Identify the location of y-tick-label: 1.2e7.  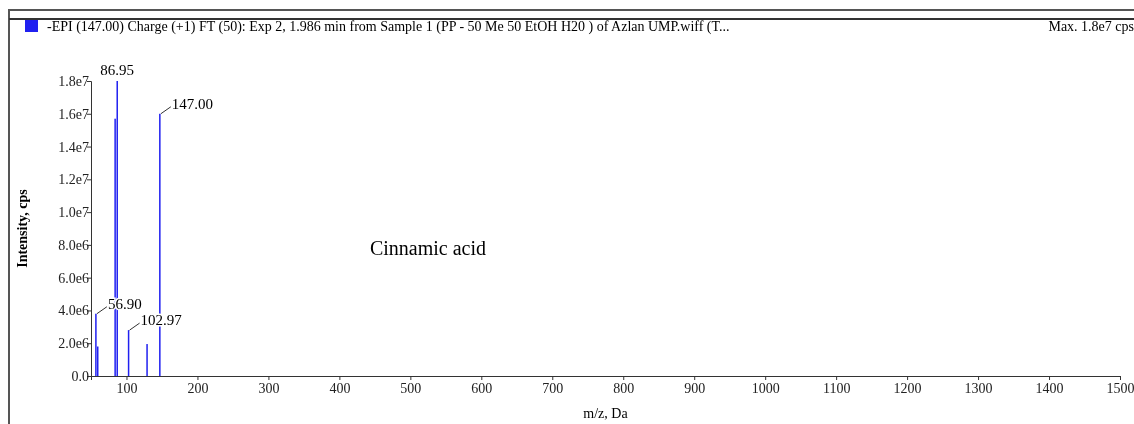
(73, 180).